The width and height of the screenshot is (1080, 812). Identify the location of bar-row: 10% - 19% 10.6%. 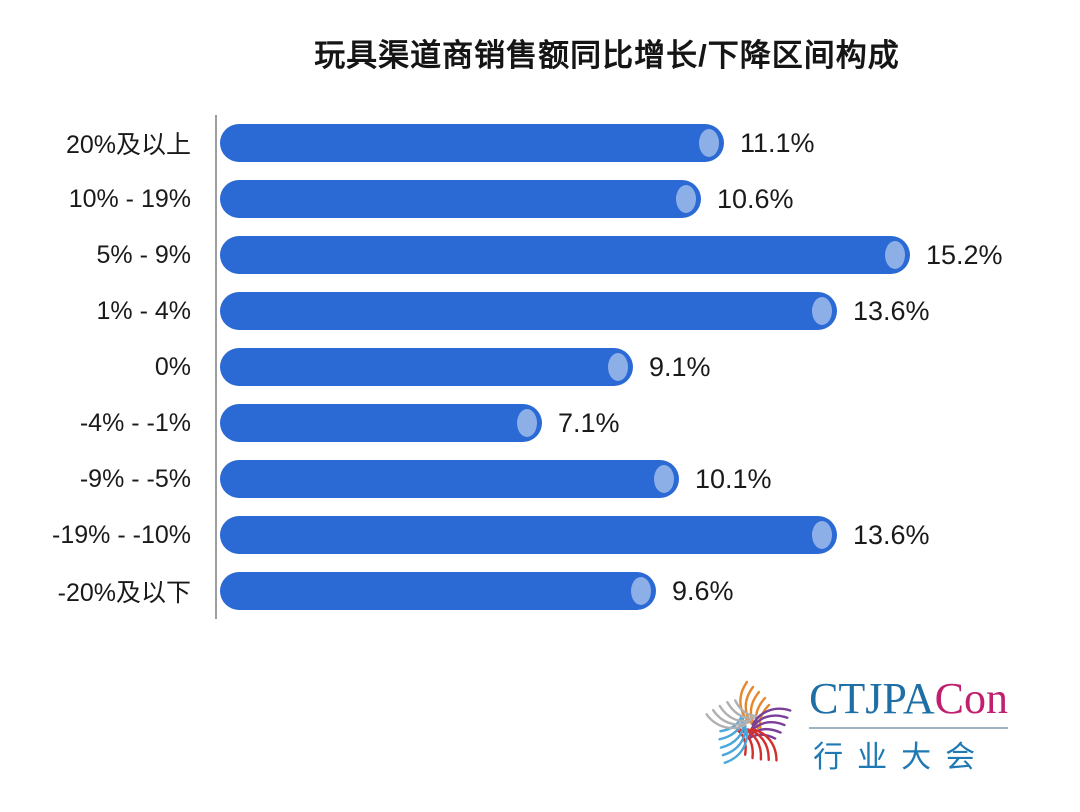
(540, 199).